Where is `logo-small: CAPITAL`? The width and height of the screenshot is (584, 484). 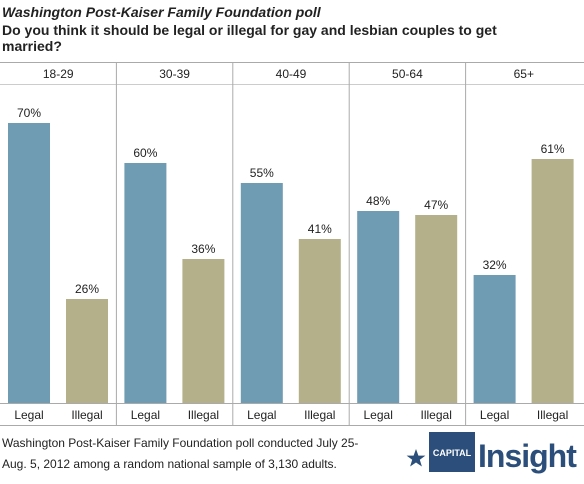 logo-small: CAPITAL is located at coordinates (452, 453).